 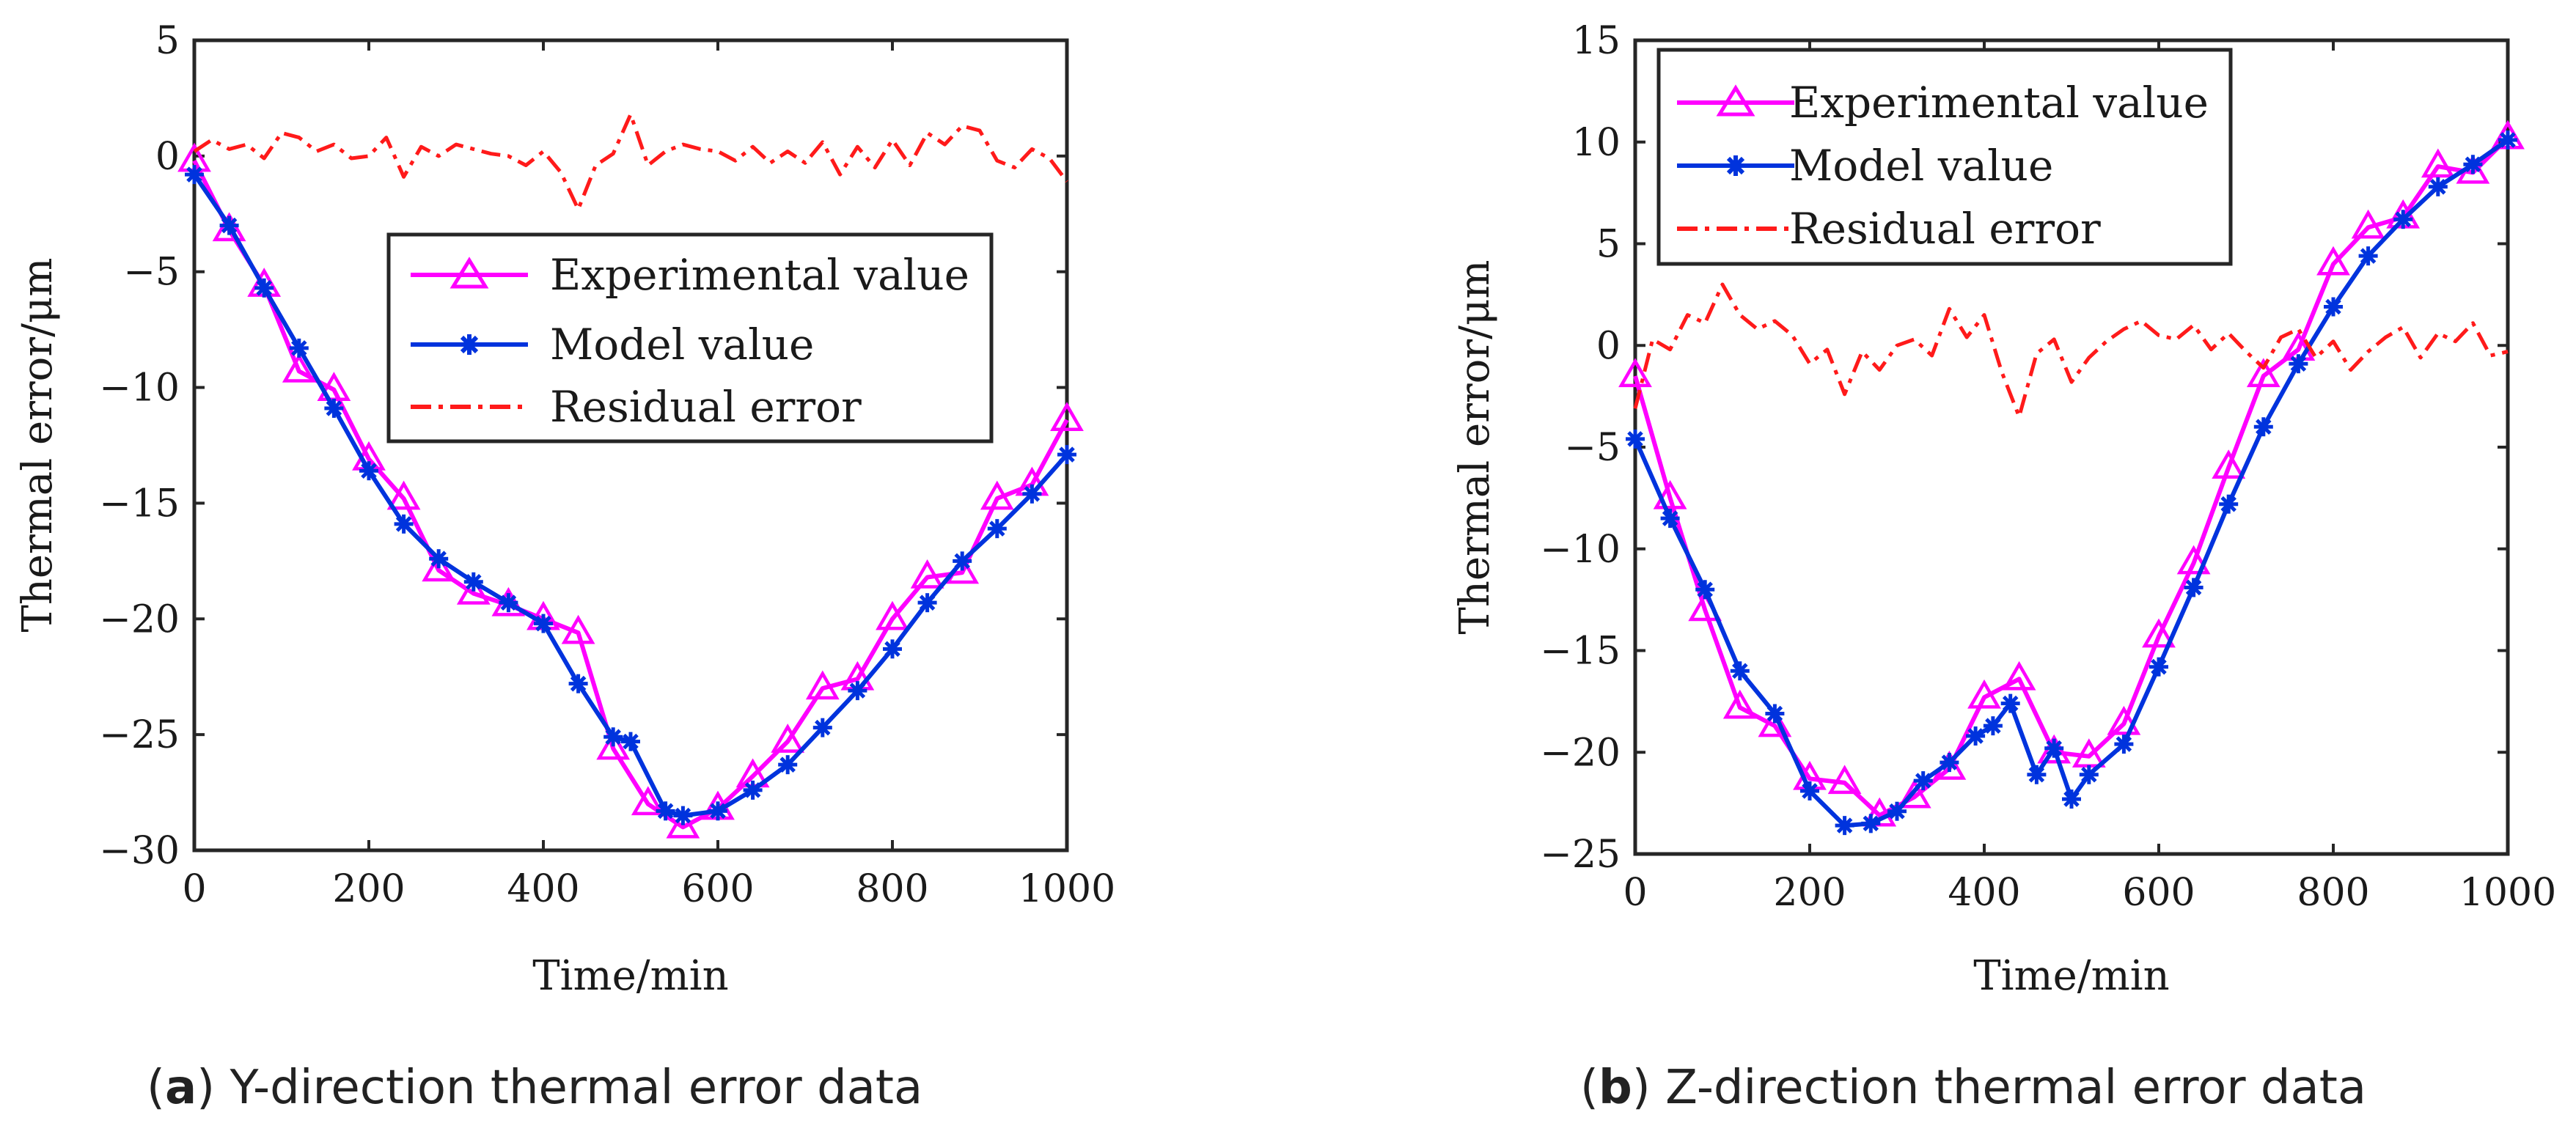 I want to click on panel-b-y-tick-label: −20, so click(x=1580, y=753).